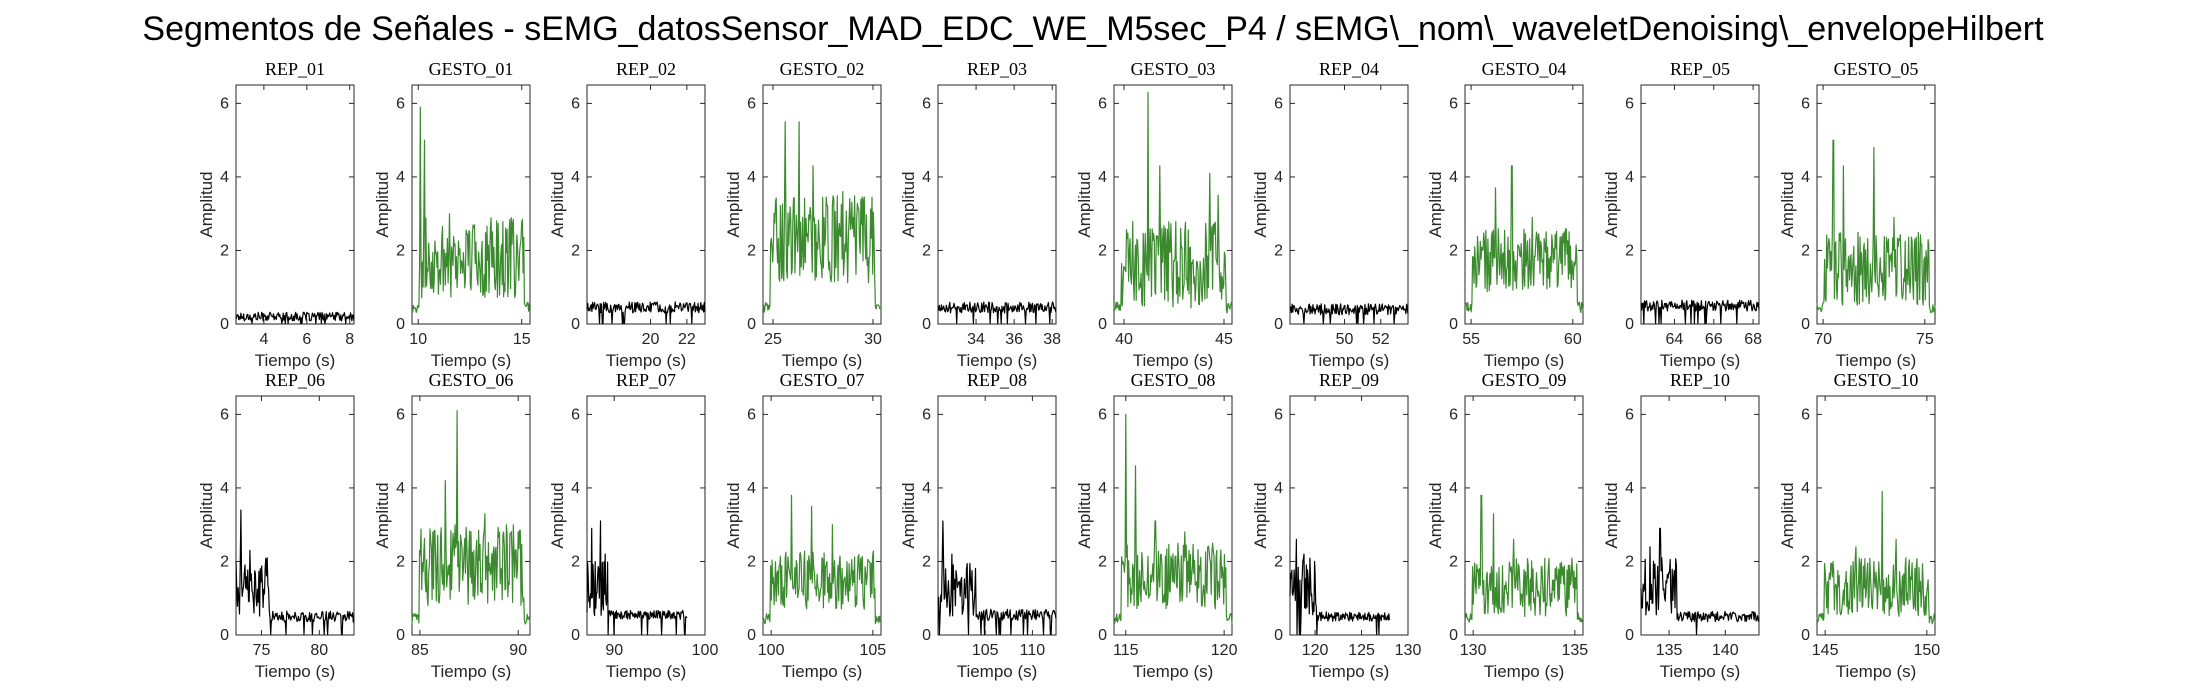 Image resolution: width=2187 pixels, height=688 pixels. I want to click on subplot-title: REP_01, so click(295, 69).